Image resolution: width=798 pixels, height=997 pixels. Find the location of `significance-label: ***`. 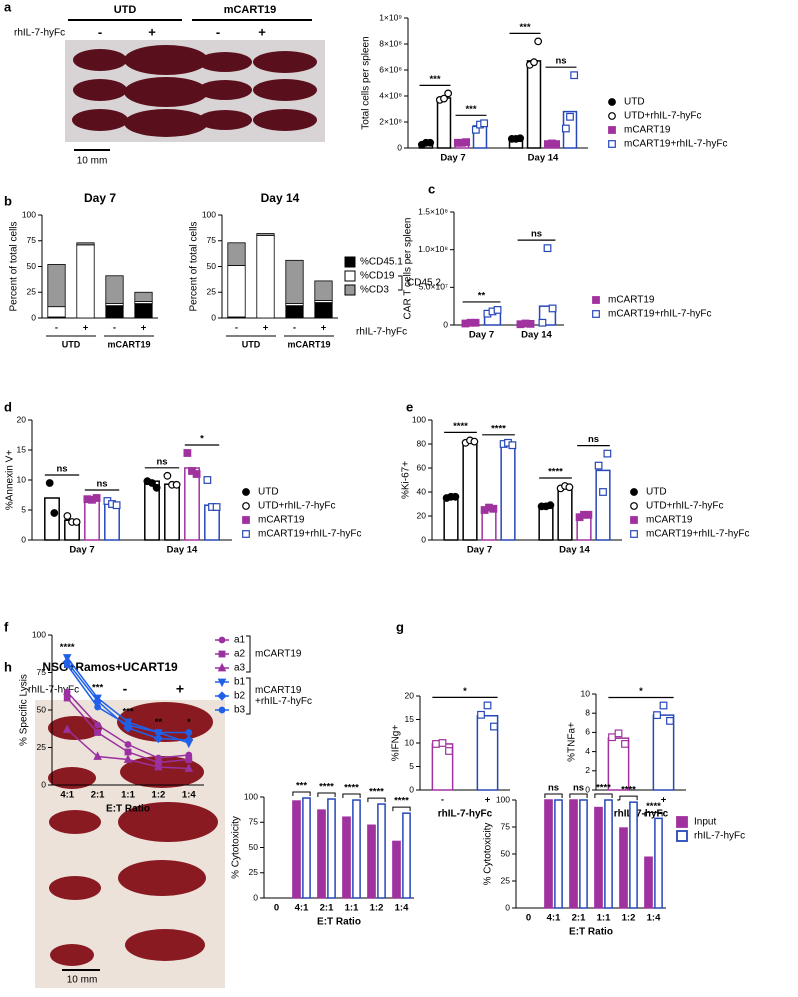

significance-label: *** is located at coordinates (97, 688).